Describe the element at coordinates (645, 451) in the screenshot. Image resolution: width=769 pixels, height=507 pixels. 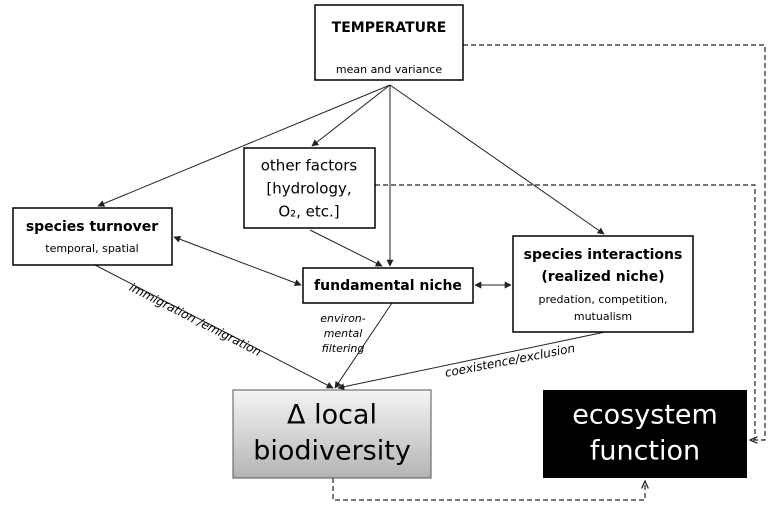
I see `node-line: function` at that location.